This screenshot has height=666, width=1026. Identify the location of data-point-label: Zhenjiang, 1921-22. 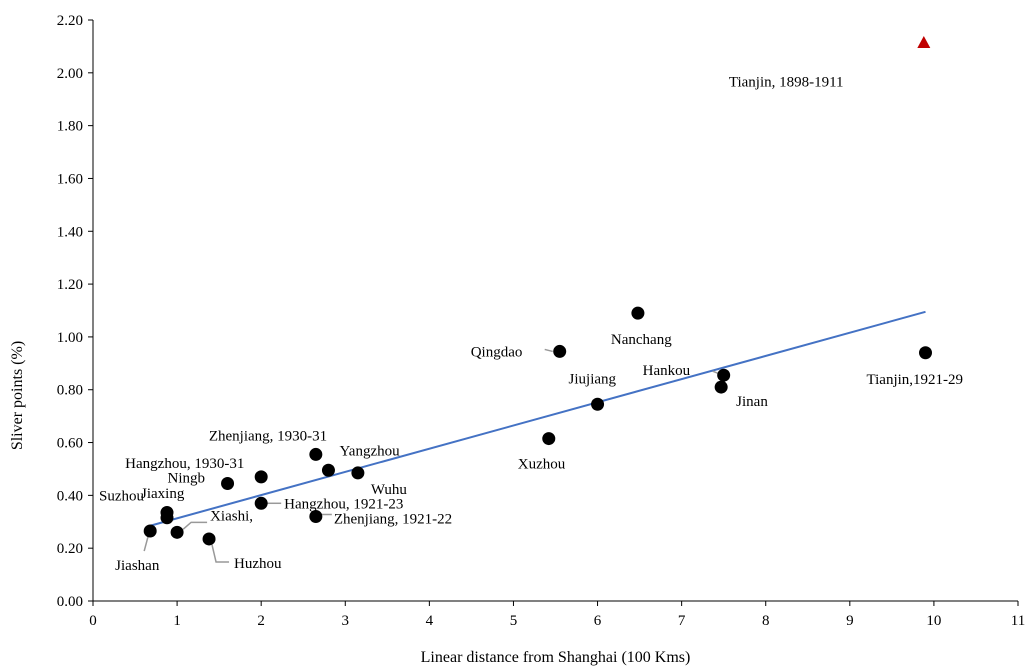
(393, 519).